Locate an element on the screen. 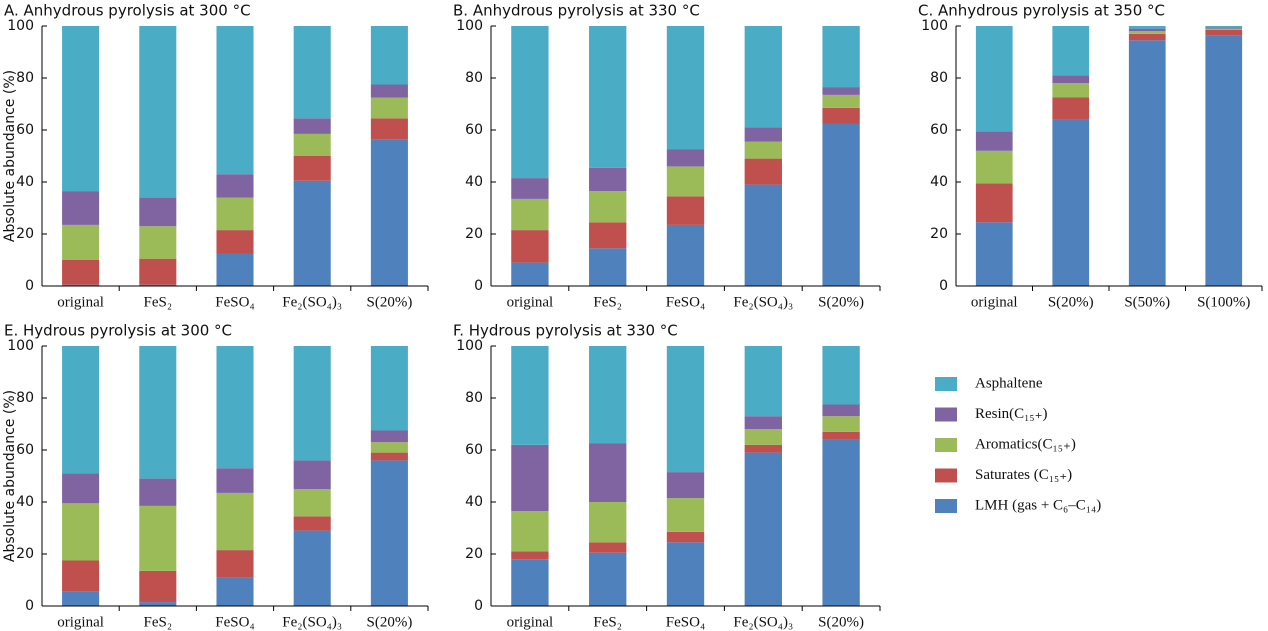  x-tick-label: original is located at coordinates (530, 302).